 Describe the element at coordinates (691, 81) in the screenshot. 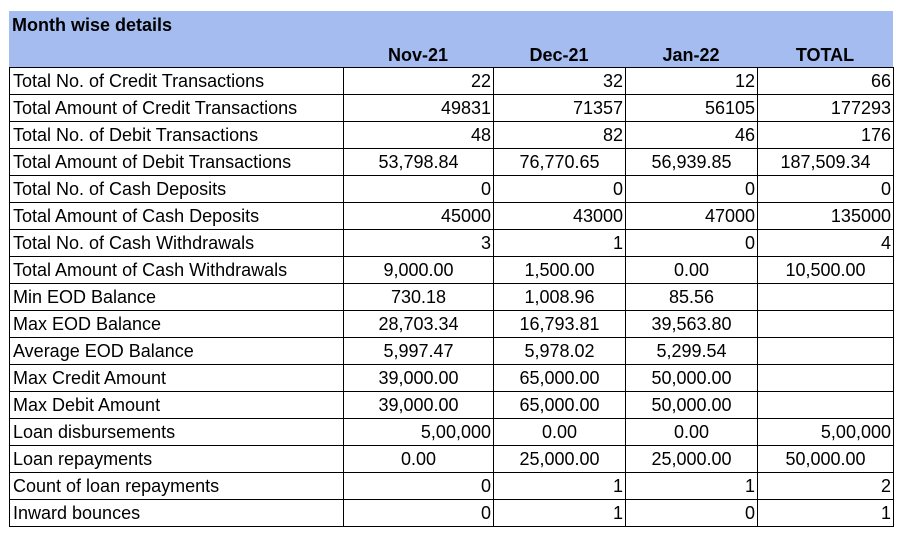

I see `table-cell: 12` at that location.